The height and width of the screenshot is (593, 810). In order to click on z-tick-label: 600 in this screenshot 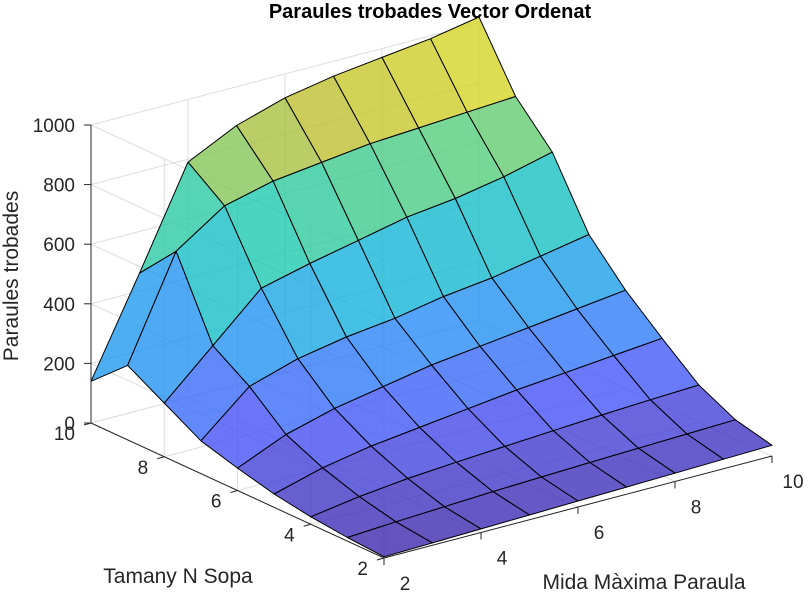, I will do `click(59, 245)`.